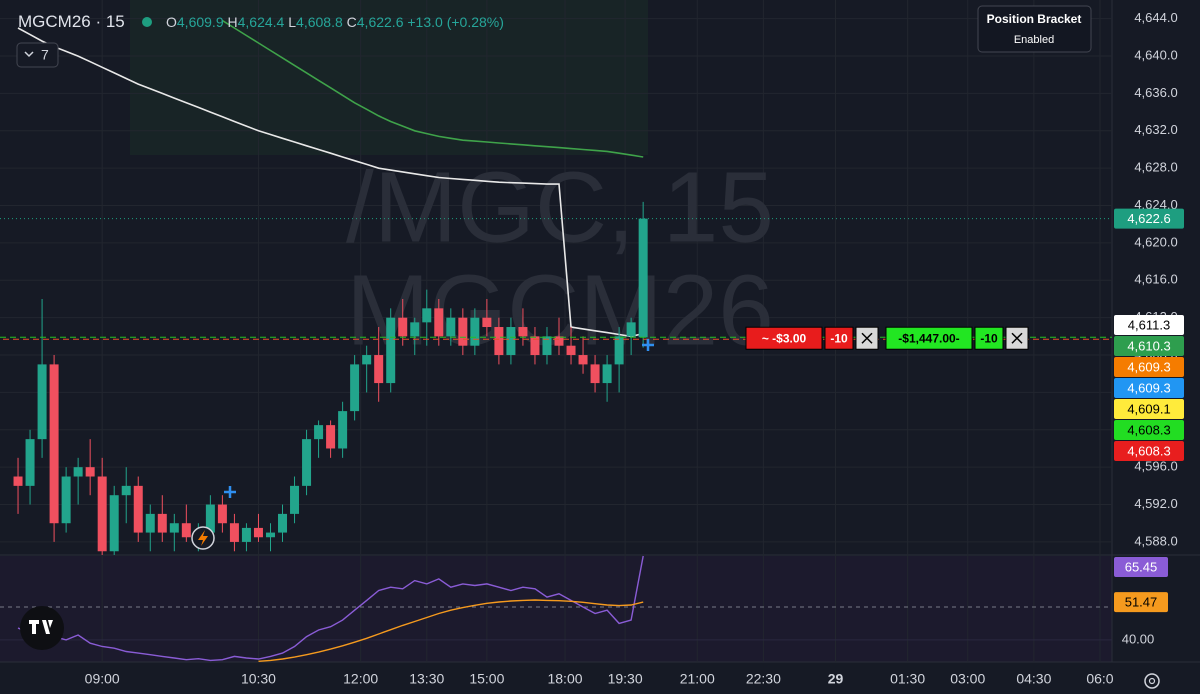  I want to click on x-tick-label: 13:30, so click(426, 679).